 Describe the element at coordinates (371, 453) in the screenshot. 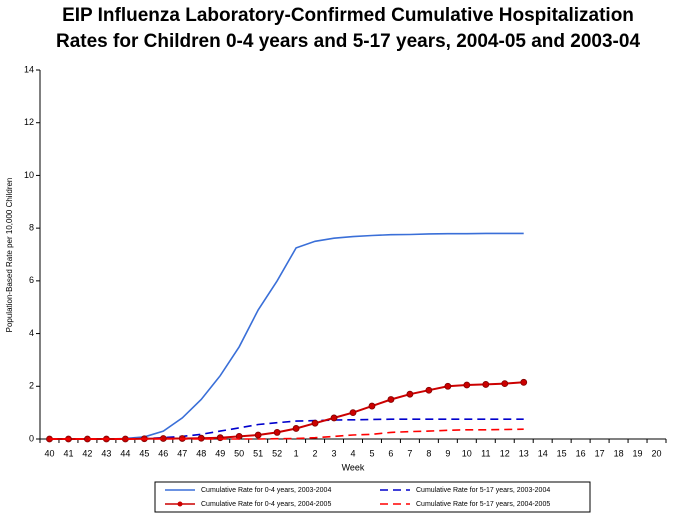

I see `x-tick-label: 5` at that location.